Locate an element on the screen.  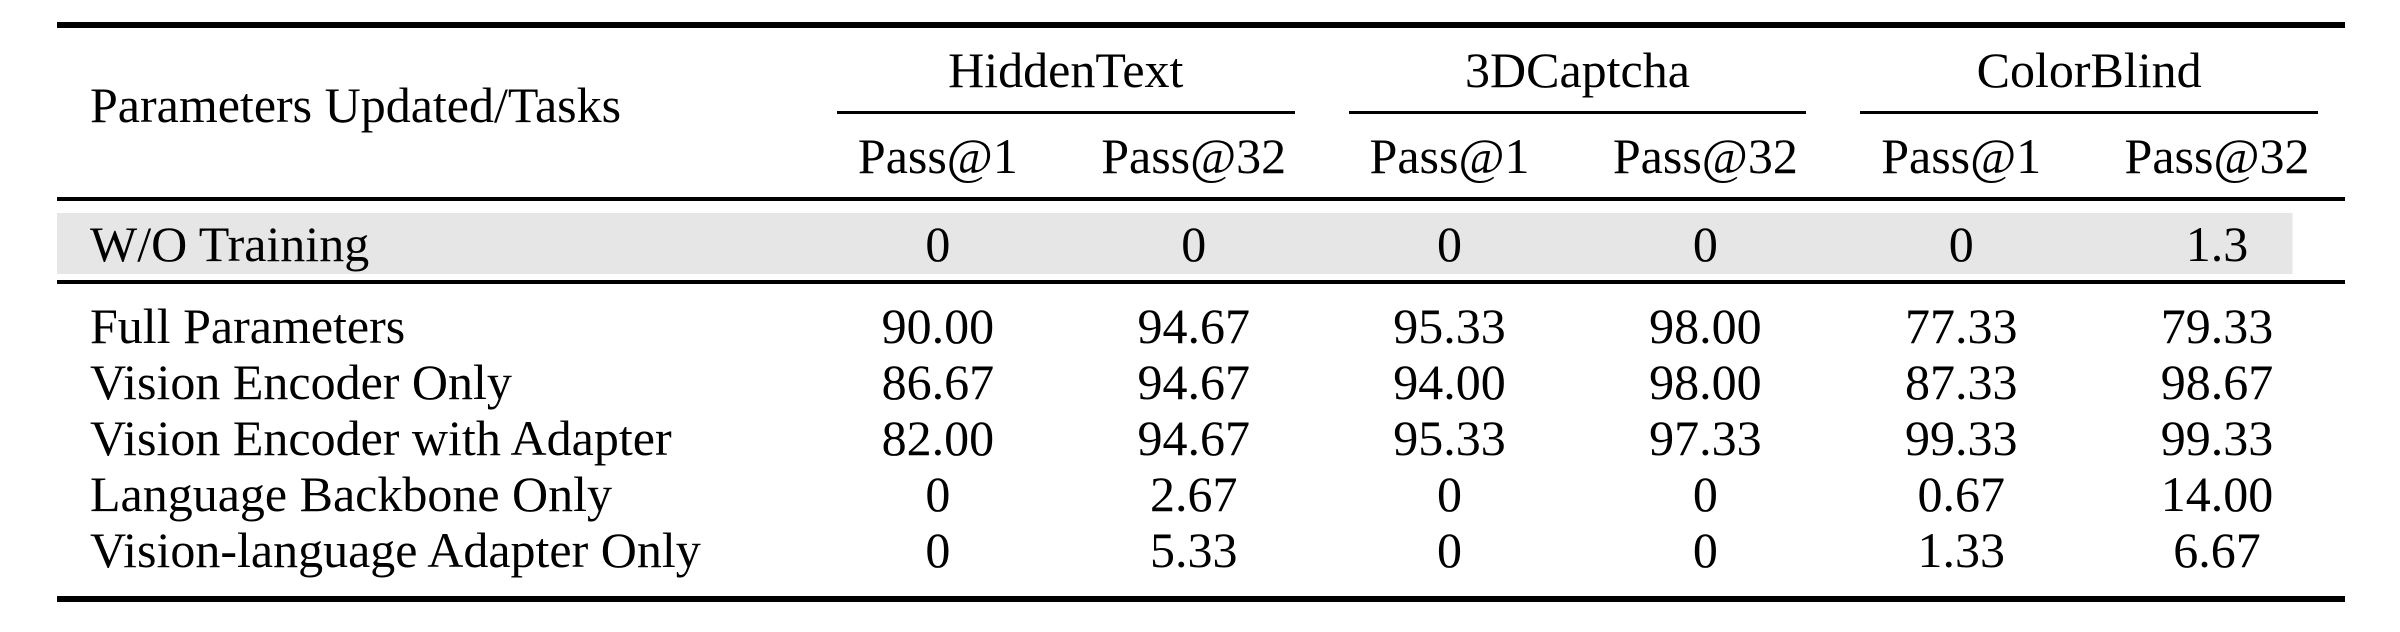
cell-value: 14.00 is located at coordinates (2217, 494).